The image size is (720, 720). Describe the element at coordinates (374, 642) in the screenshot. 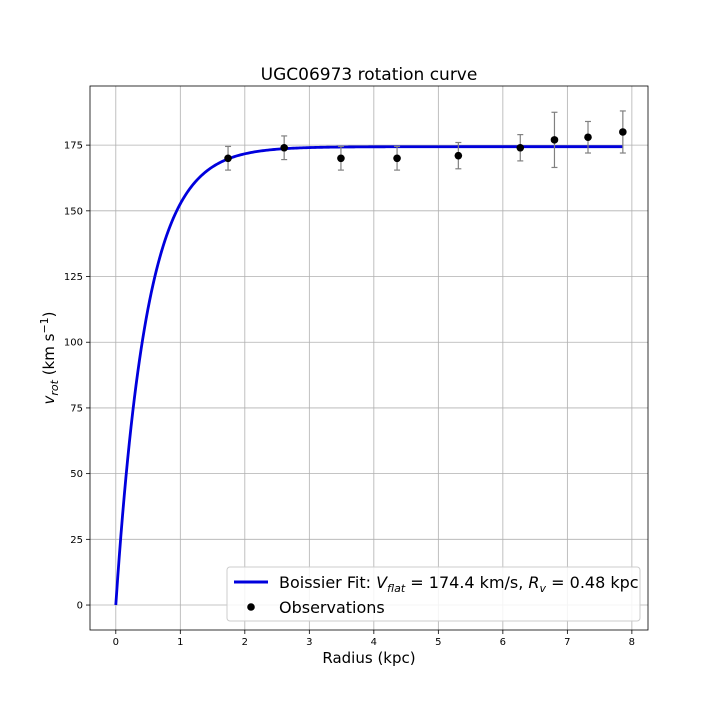

I see `x-tick-label: 4` at that location.